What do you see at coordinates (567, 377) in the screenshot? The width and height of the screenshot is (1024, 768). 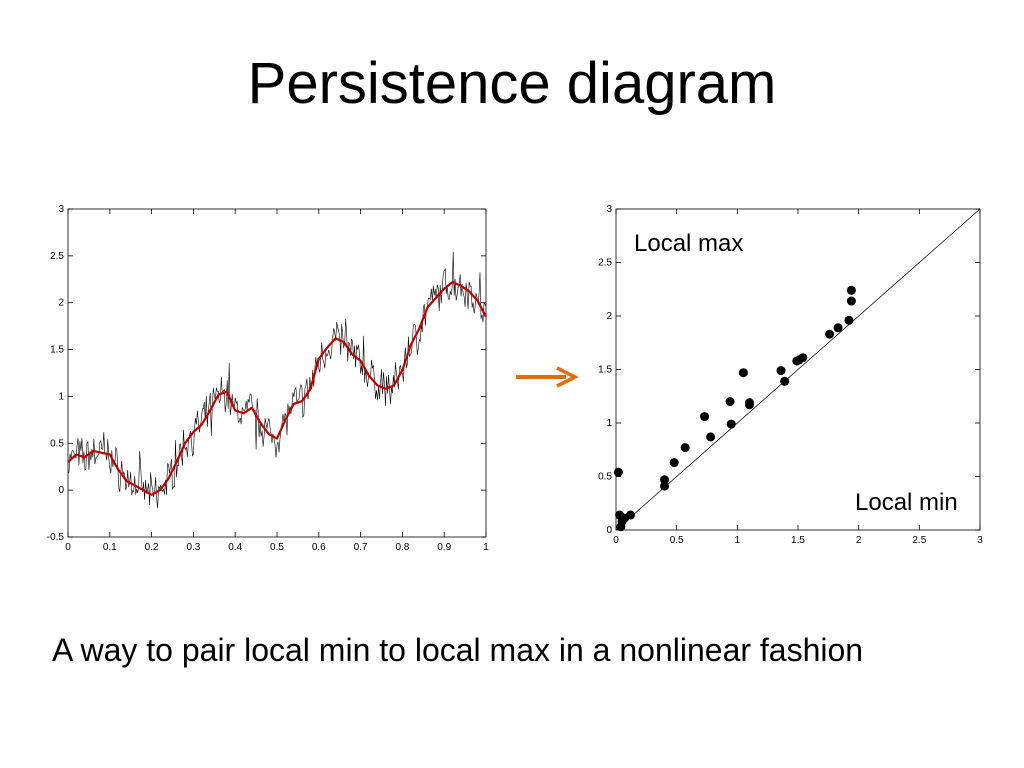 I see `arrow-head` at bounding box center [567, 377].